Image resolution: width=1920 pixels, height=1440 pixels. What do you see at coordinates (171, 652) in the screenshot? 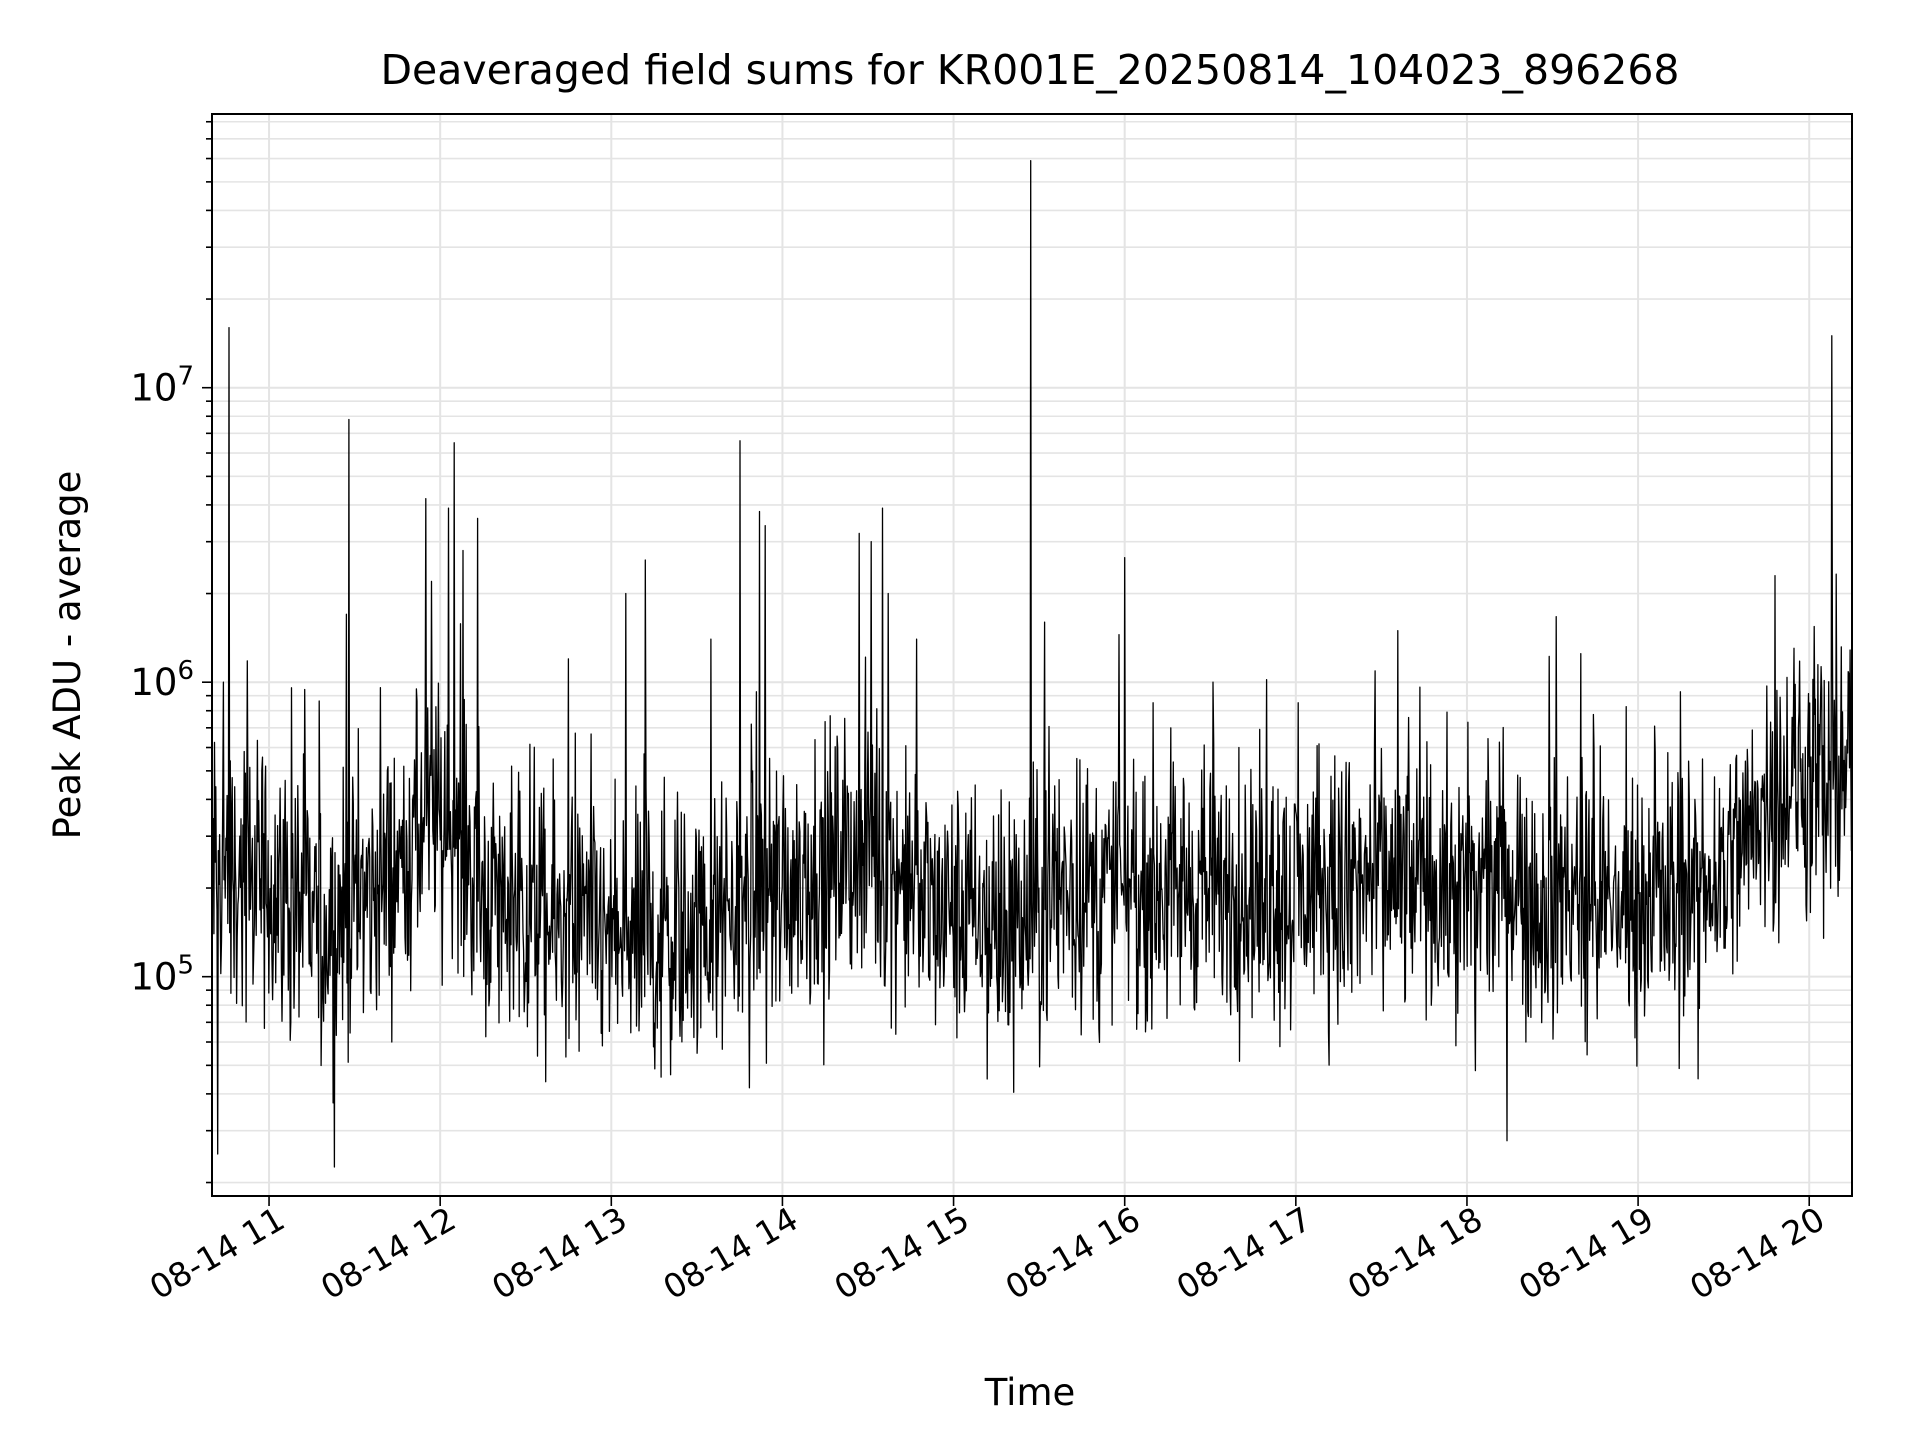
I see `y-axis-ticks: 105 106 107` at bounding box center [171, 652].